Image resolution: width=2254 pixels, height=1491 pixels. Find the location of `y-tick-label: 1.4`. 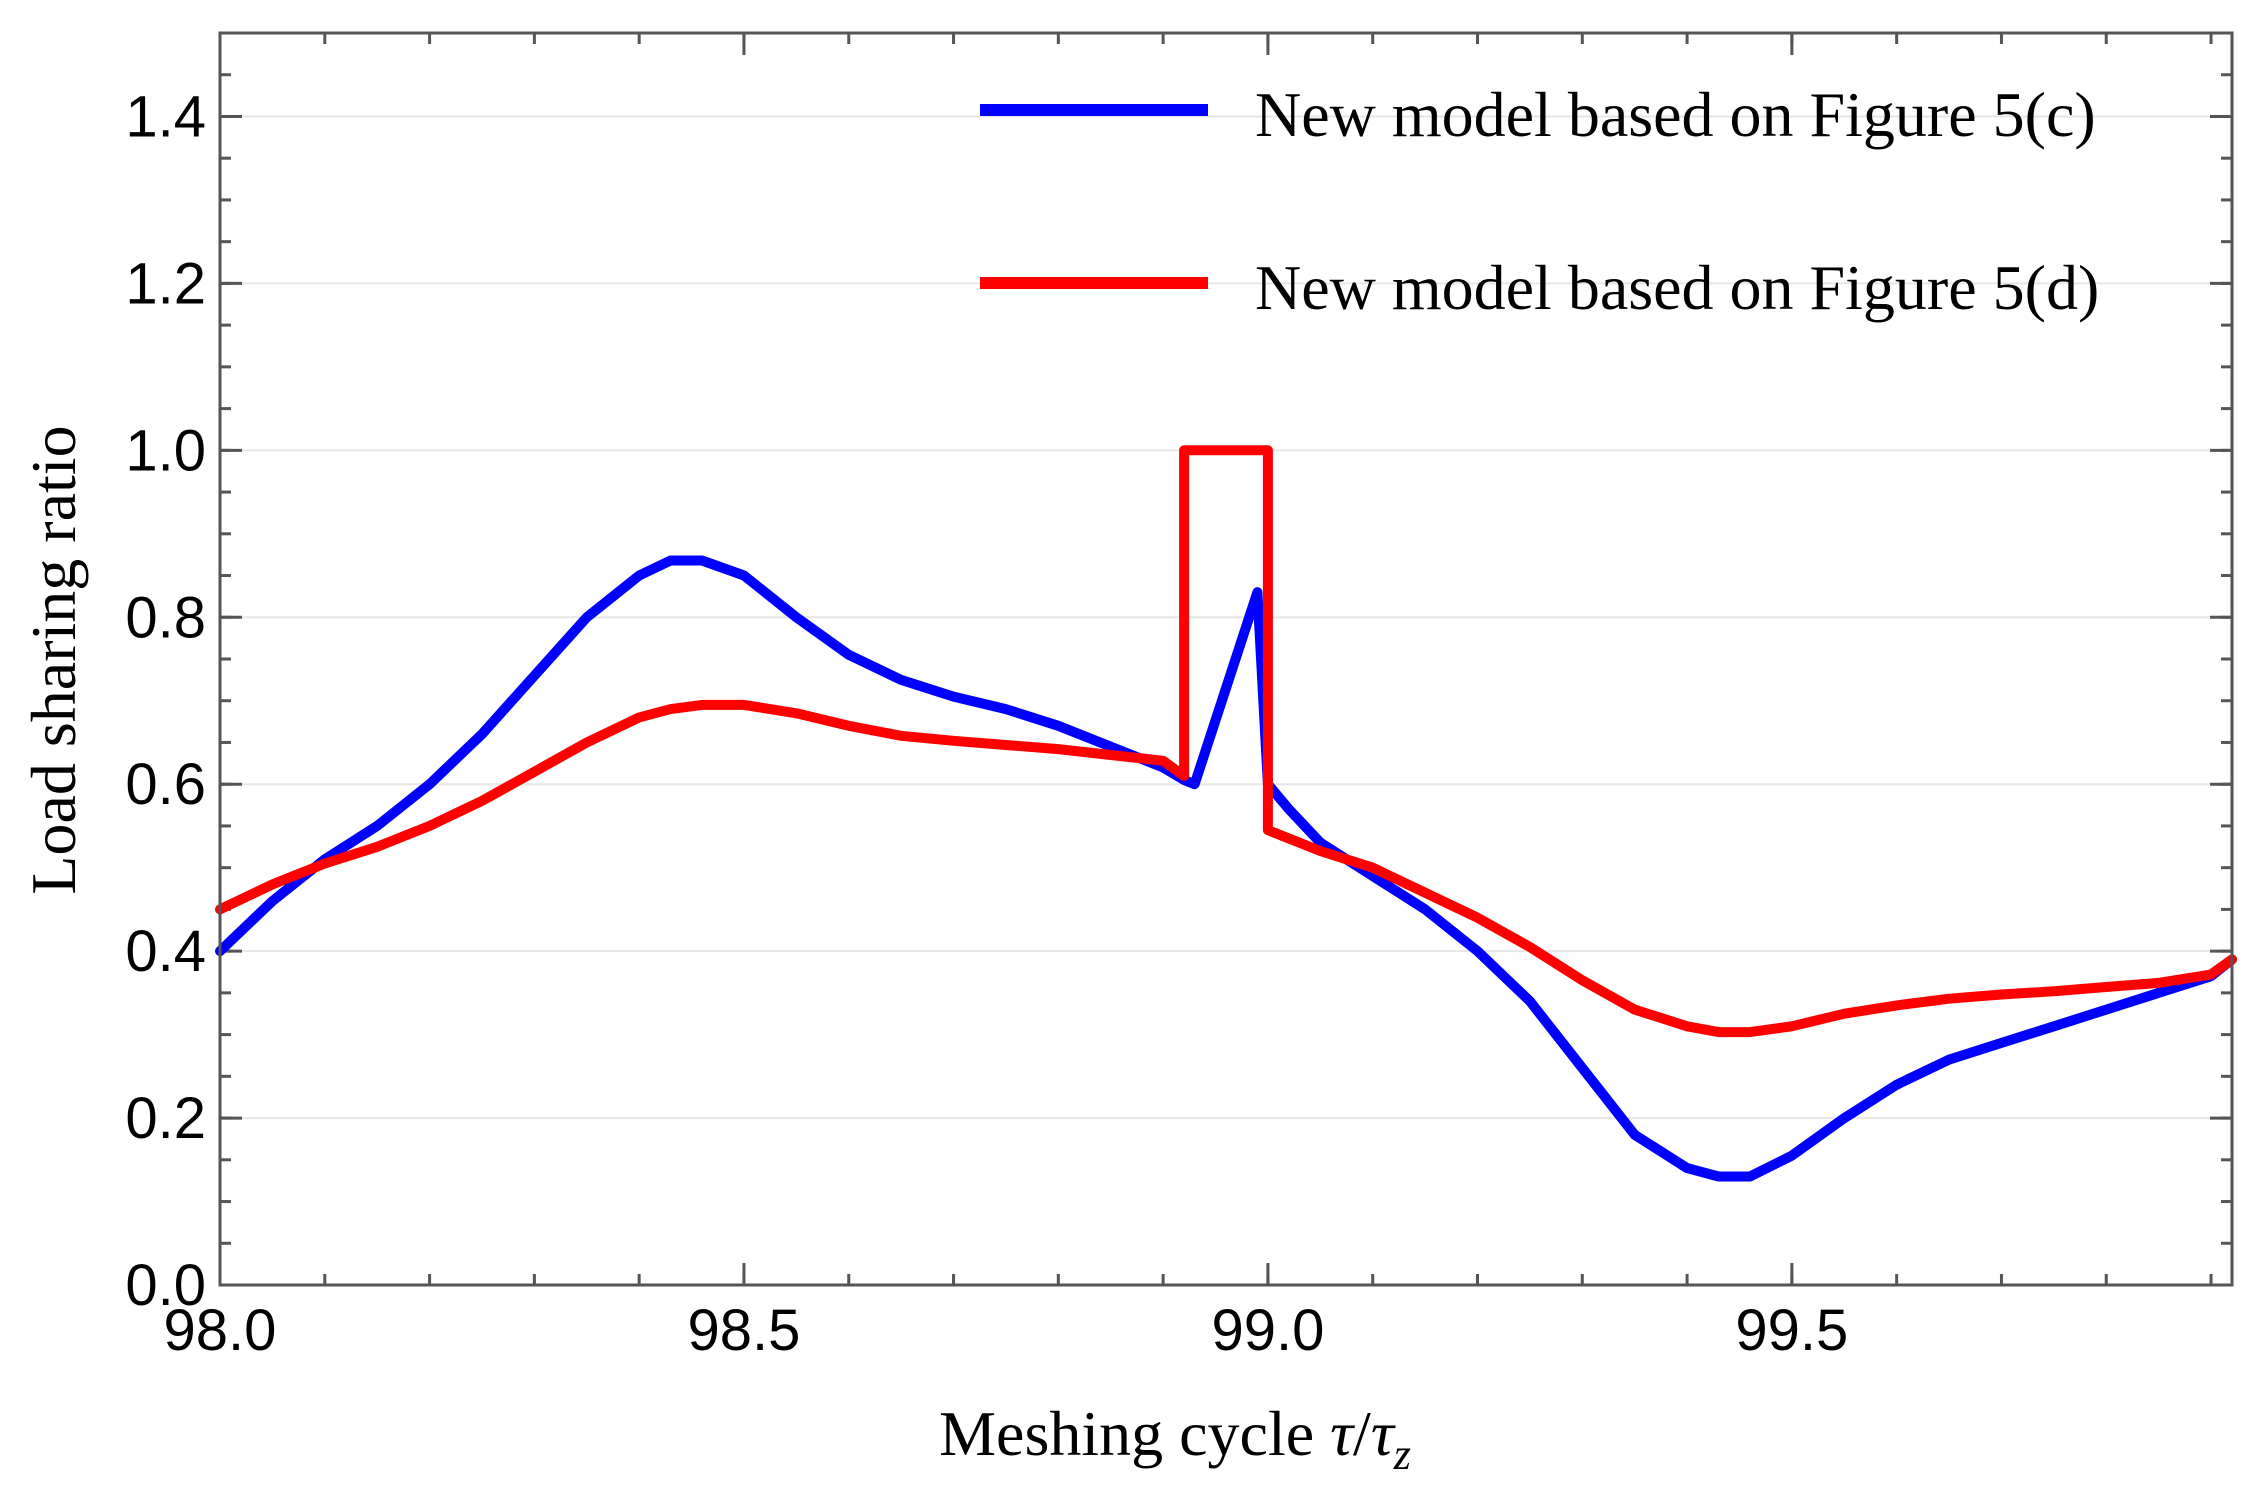

y-tick-label: 1.4 is located at coordinates (165, 116).